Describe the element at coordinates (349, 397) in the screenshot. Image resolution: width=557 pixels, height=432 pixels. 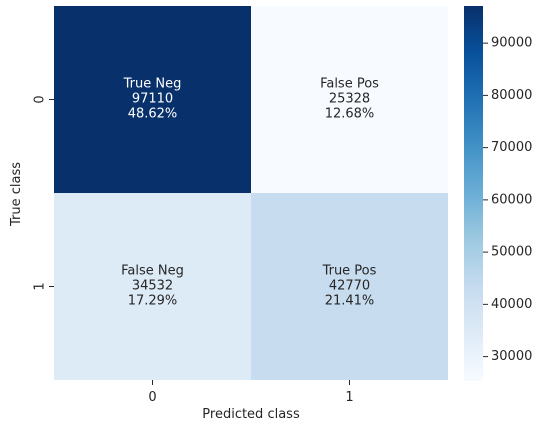
I see `x-tick-label-1: 1` at that location.